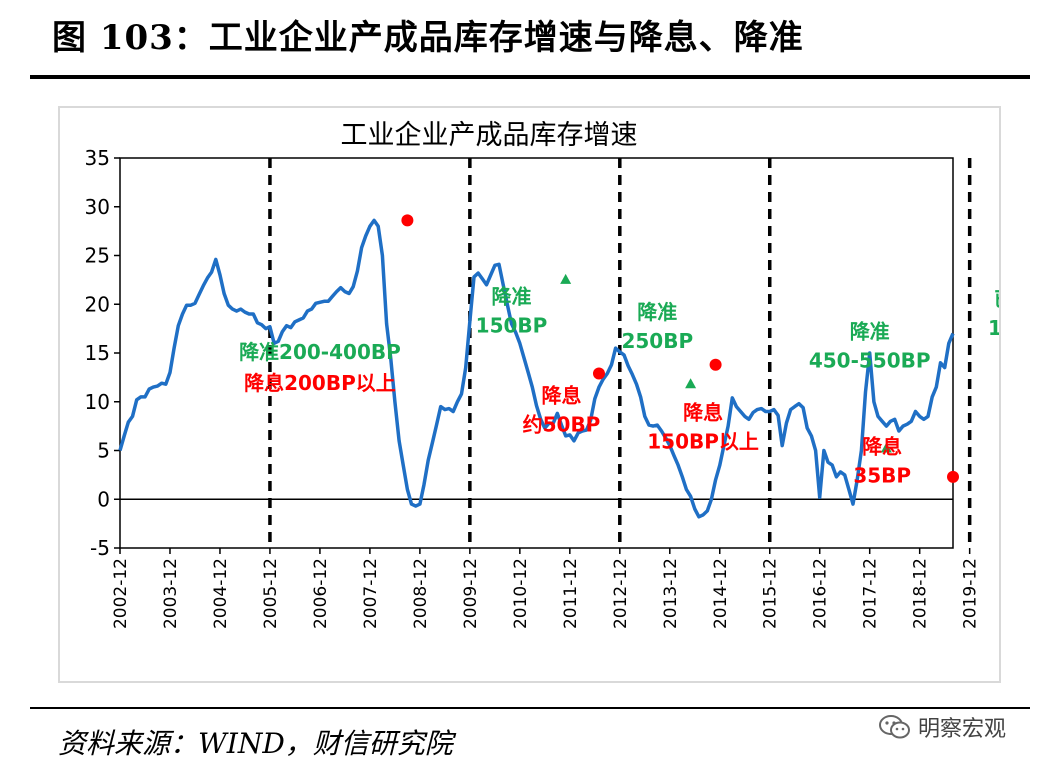 The height and width of the screenshot is (772, 1058). I want to click on annotation-line: 250BP, so click(657, 341).